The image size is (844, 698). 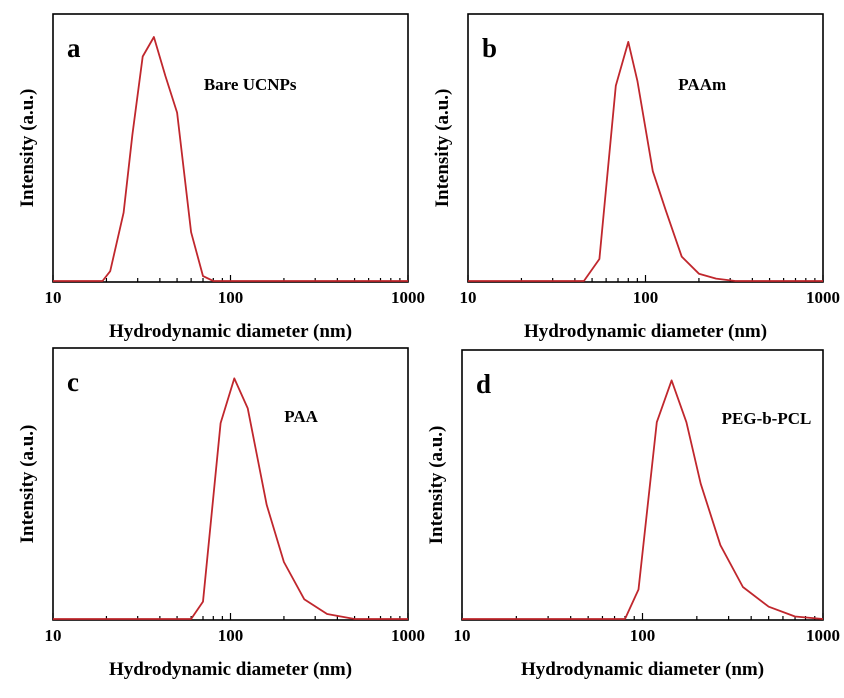 I want to click on panel-letter: b, so click(x=489, y=48).